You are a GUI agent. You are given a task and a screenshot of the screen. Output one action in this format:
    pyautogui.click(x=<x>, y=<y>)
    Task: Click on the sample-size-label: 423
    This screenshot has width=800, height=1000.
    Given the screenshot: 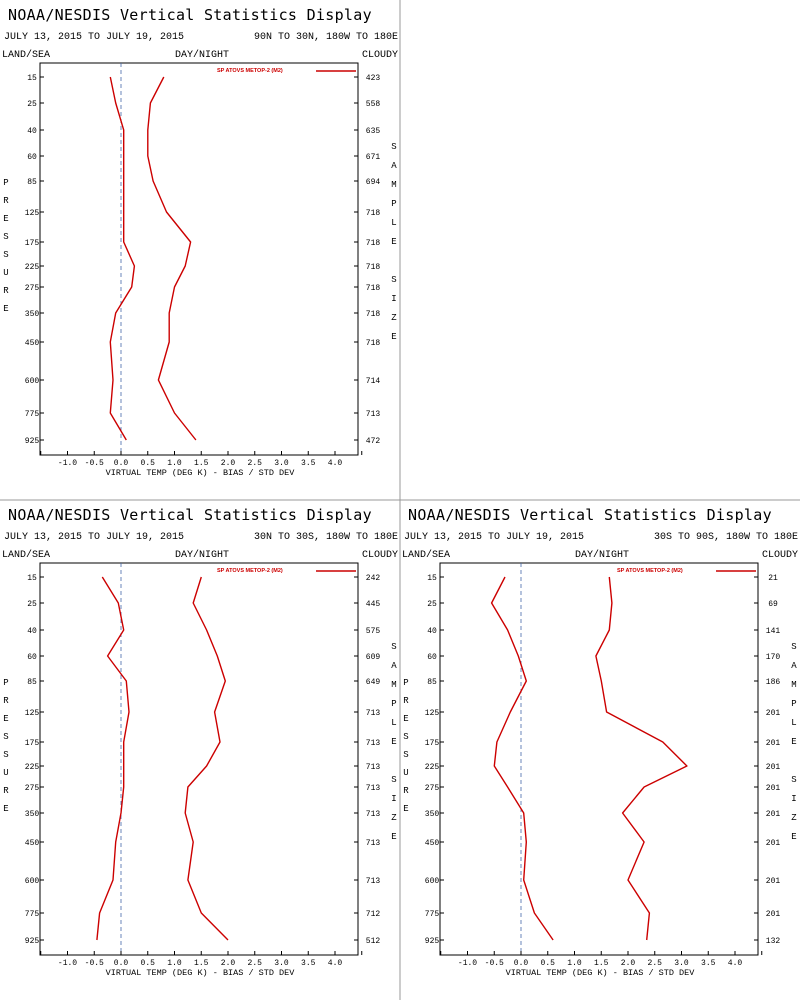 What is the action you would take?
    pyautogui.click(x=373, y=78)
    